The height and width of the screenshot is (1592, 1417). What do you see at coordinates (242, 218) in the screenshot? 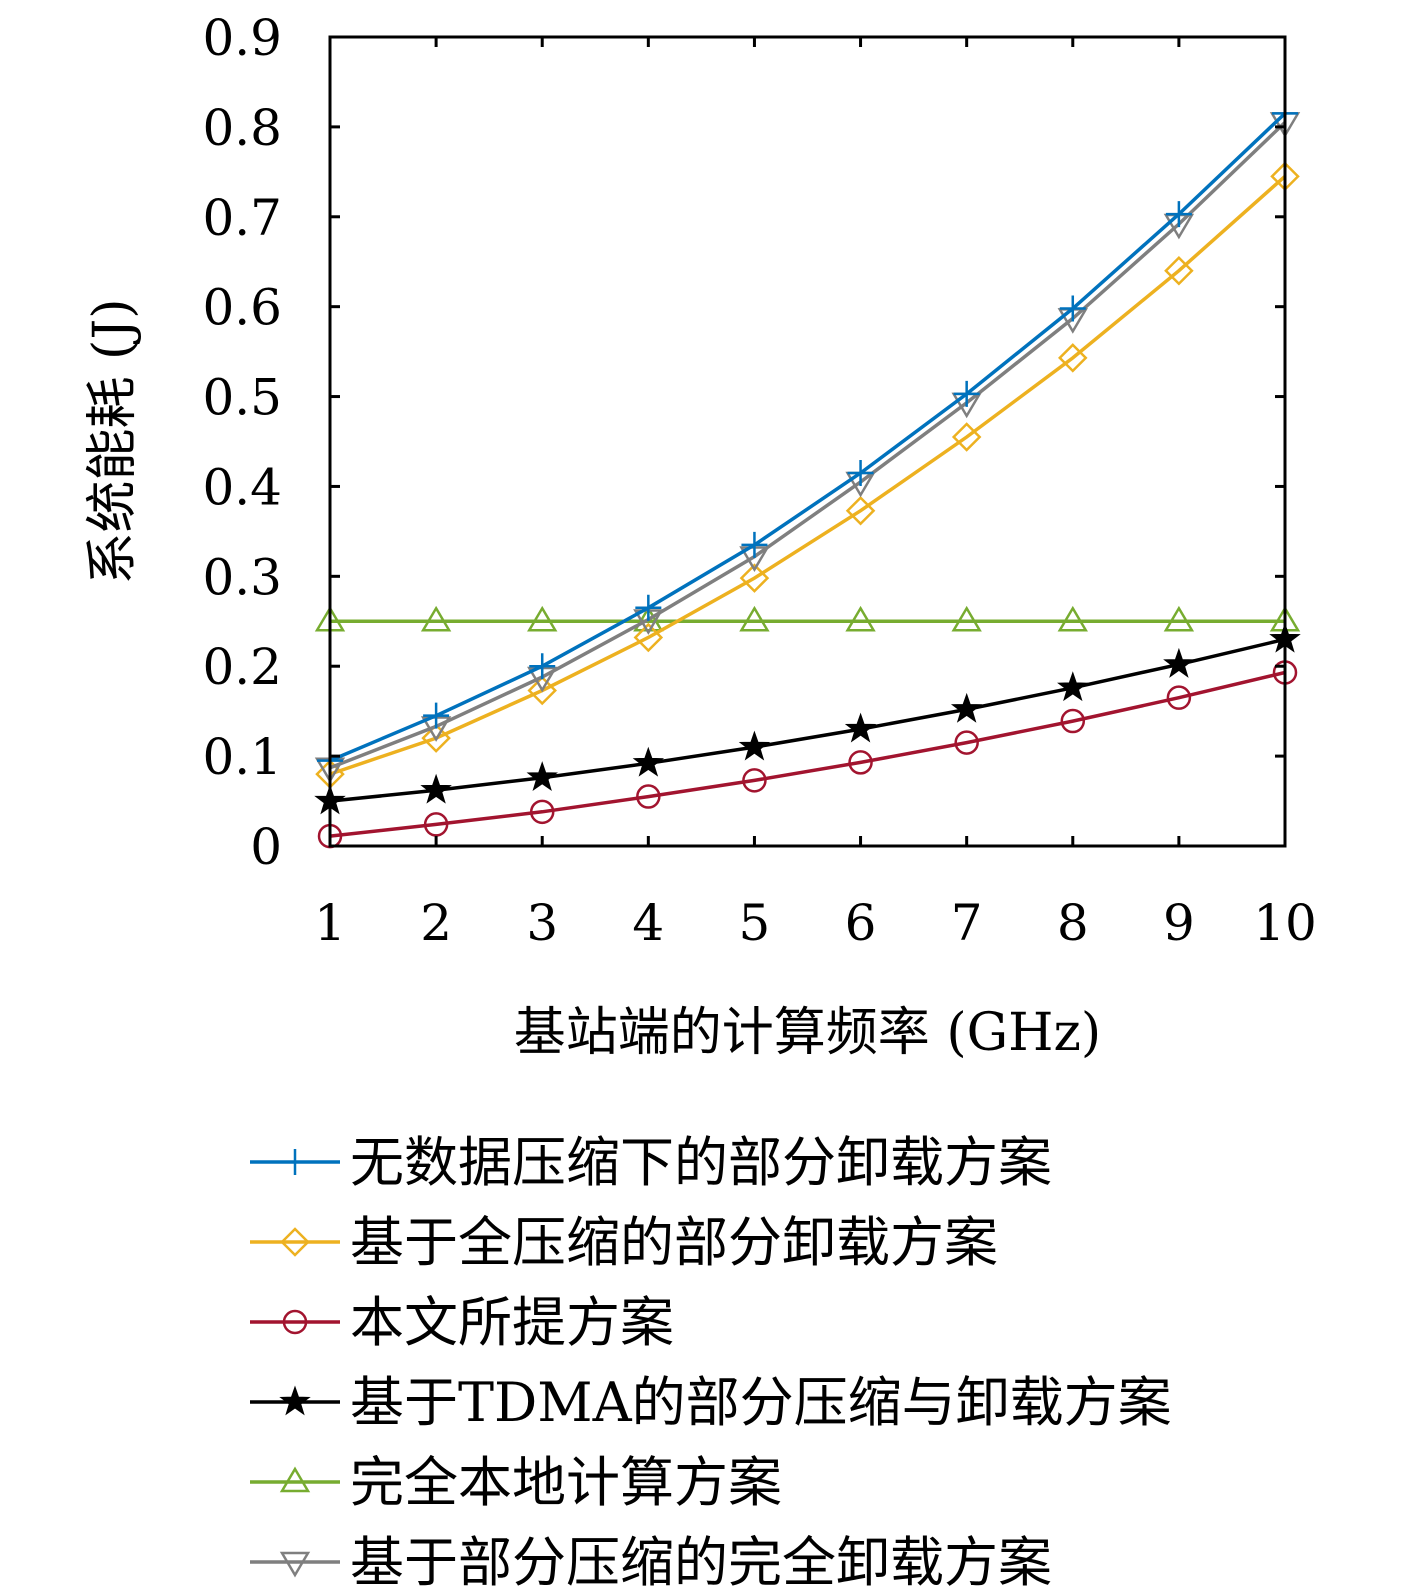
I see `y-tick-label: 0.7` at bounding box center [242, 218].